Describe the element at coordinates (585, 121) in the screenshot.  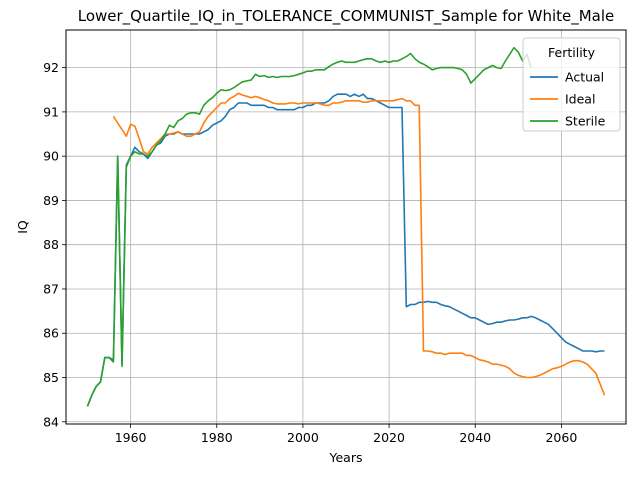
I see `legend-label-sterile: Sterile` at that location.